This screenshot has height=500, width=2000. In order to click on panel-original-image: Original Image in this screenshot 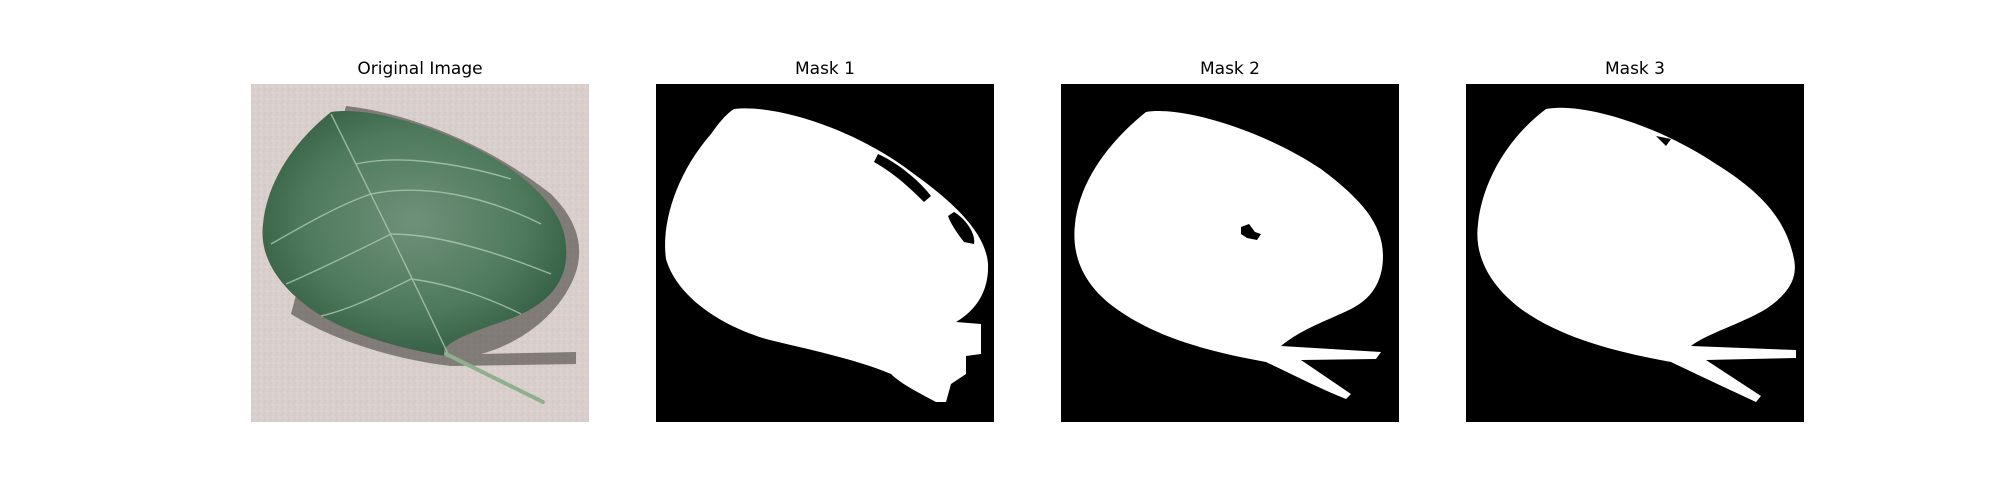, I will do `click(420, 241)`.